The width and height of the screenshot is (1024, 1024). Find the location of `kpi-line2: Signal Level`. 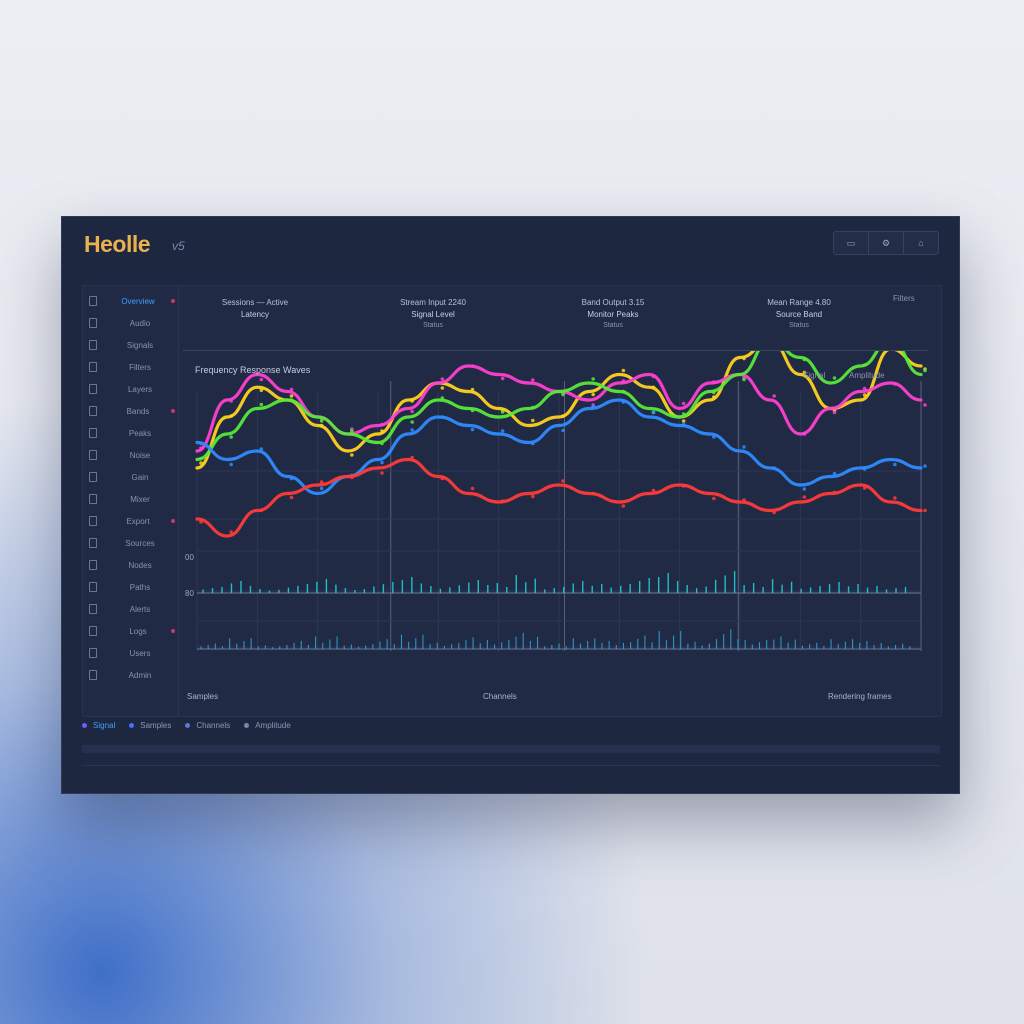

kpi-line2: Signal Level is located at coordinates (433, 314).